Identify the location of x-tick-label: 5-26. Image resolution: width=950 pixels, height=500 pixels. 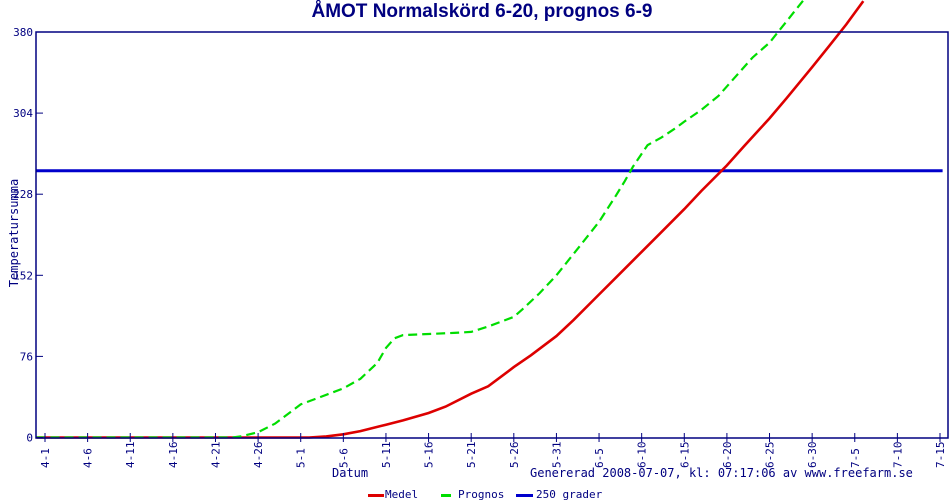
(514, 455).